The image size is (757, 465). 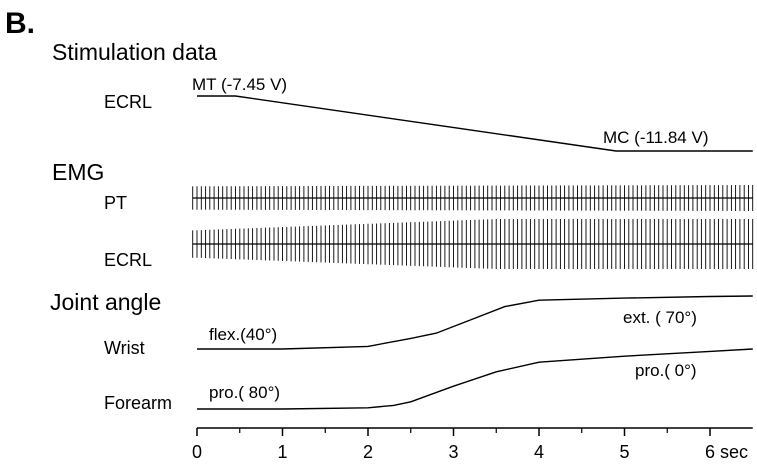 I want to click on x-tick-label: 0, so click(x=197, y=452).